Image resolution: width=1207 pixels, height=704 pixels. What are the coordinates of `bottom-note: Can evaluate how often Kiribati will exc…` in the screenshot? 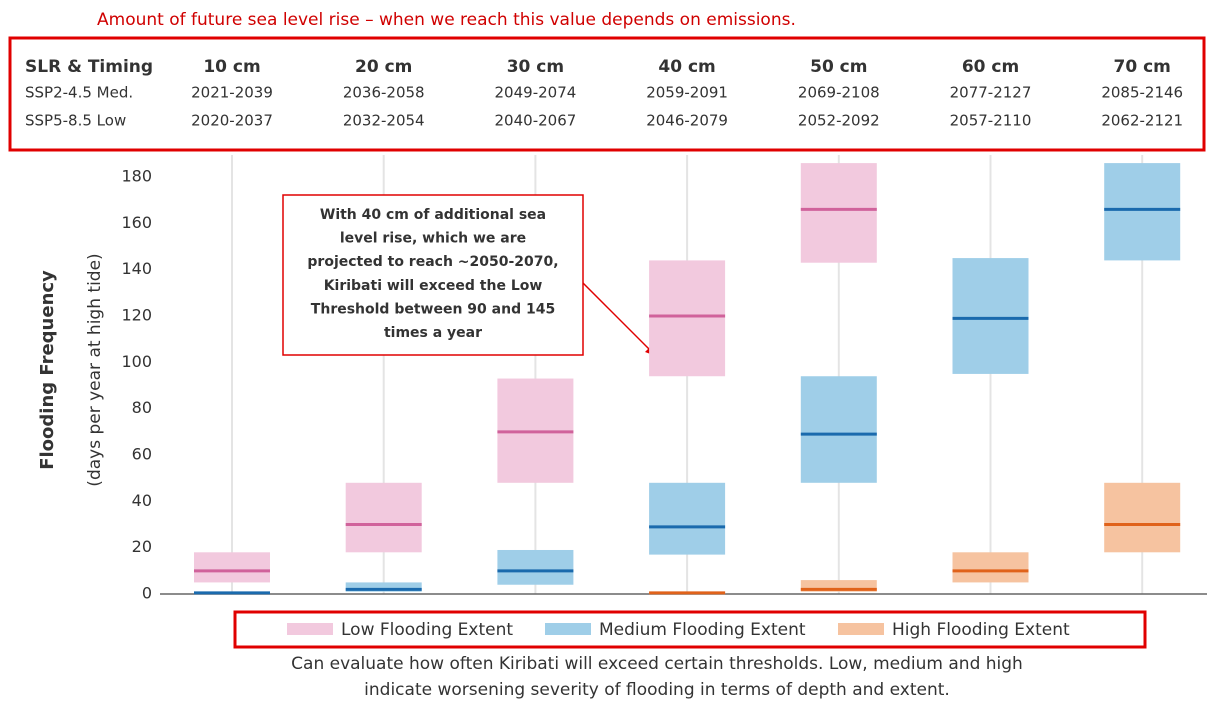 It's located at (657, 664).